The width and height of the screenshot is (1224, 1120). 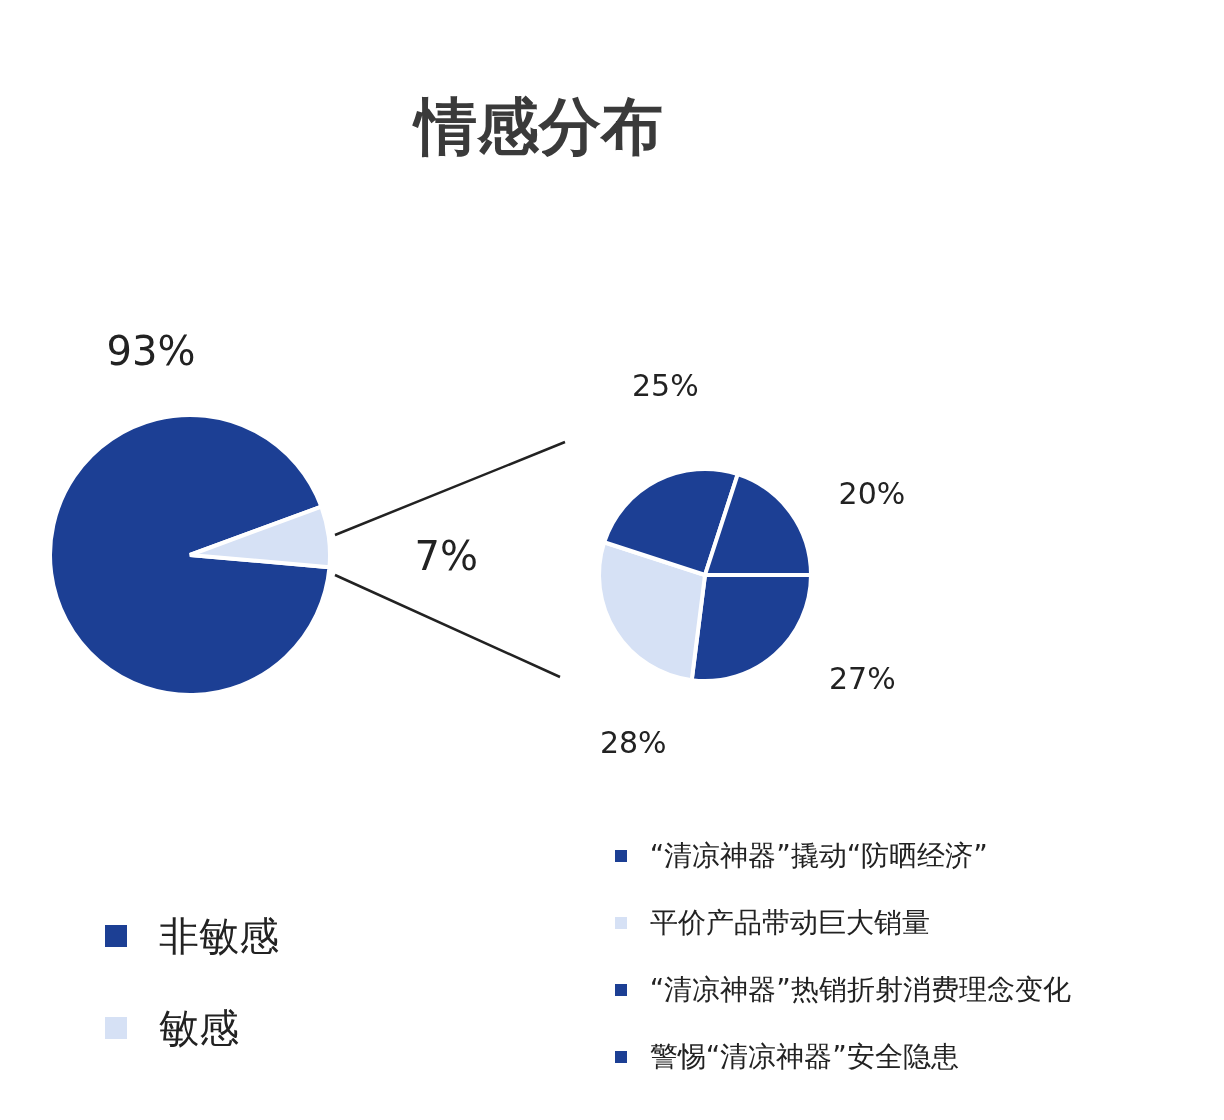 I want to click on data-label: 93%, so click(x=151, y=350).